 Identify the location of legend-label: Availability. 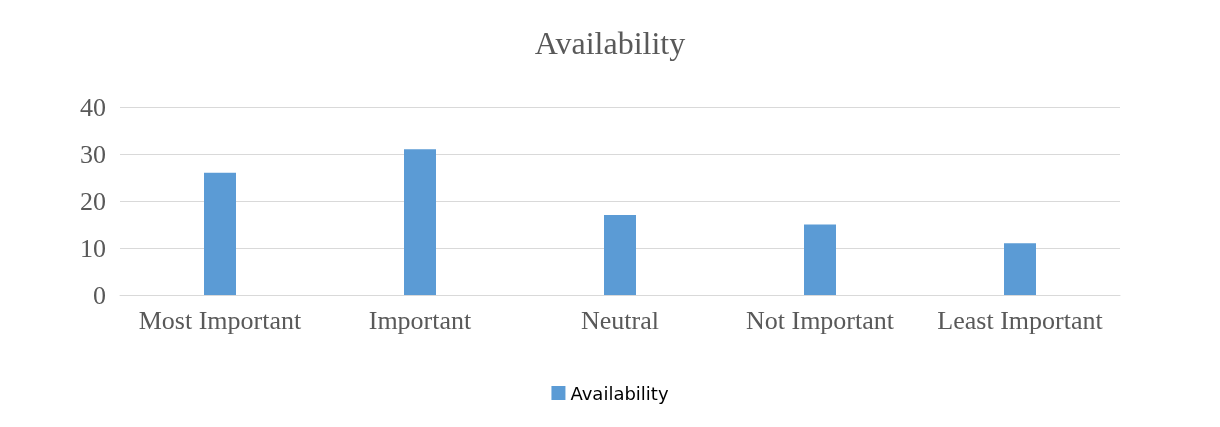
(619, 393).